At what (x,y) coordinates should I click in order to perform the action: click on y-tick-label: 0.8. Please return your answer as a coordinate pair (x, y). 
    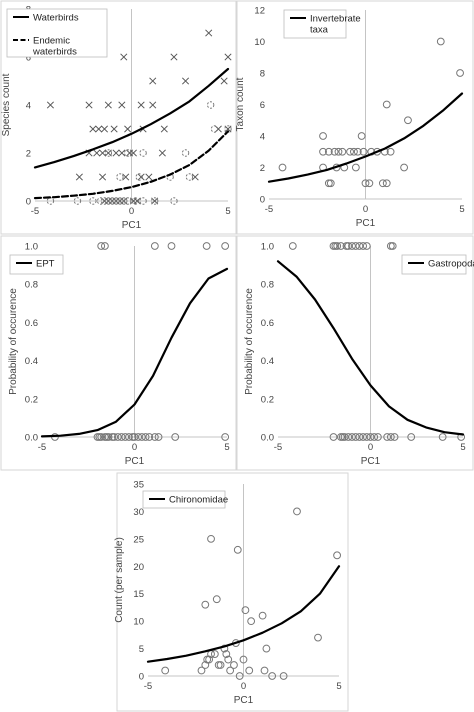
    Looking at the image, I should click on (31, 285).